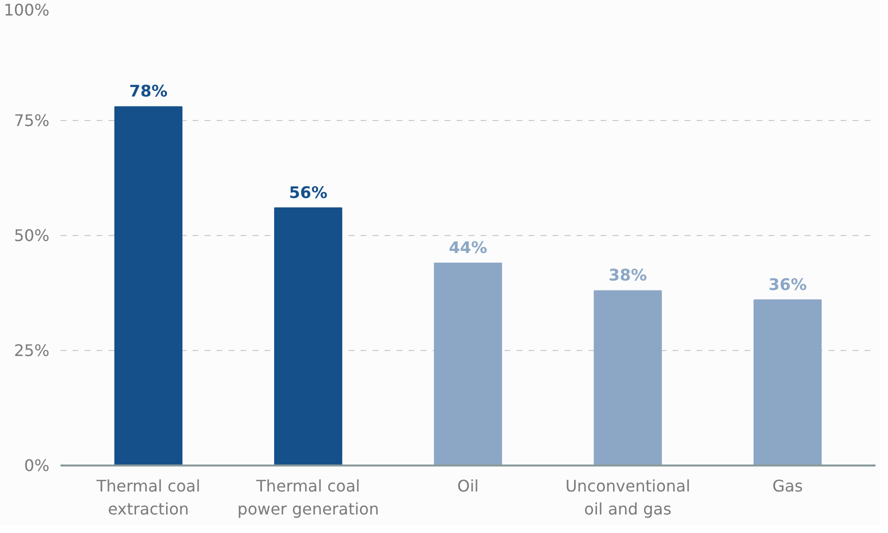  What do you see at coordinates (32, 350) in the screenshot?
I see `y-tick-label: 25%` at bounding box center [32, 350].